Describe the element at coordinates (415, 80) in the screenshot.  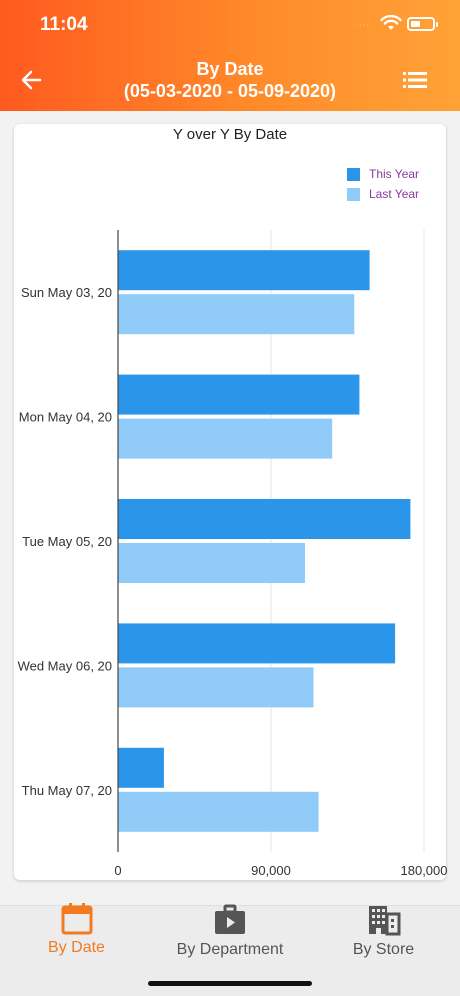
I see `list-icon` at that location.